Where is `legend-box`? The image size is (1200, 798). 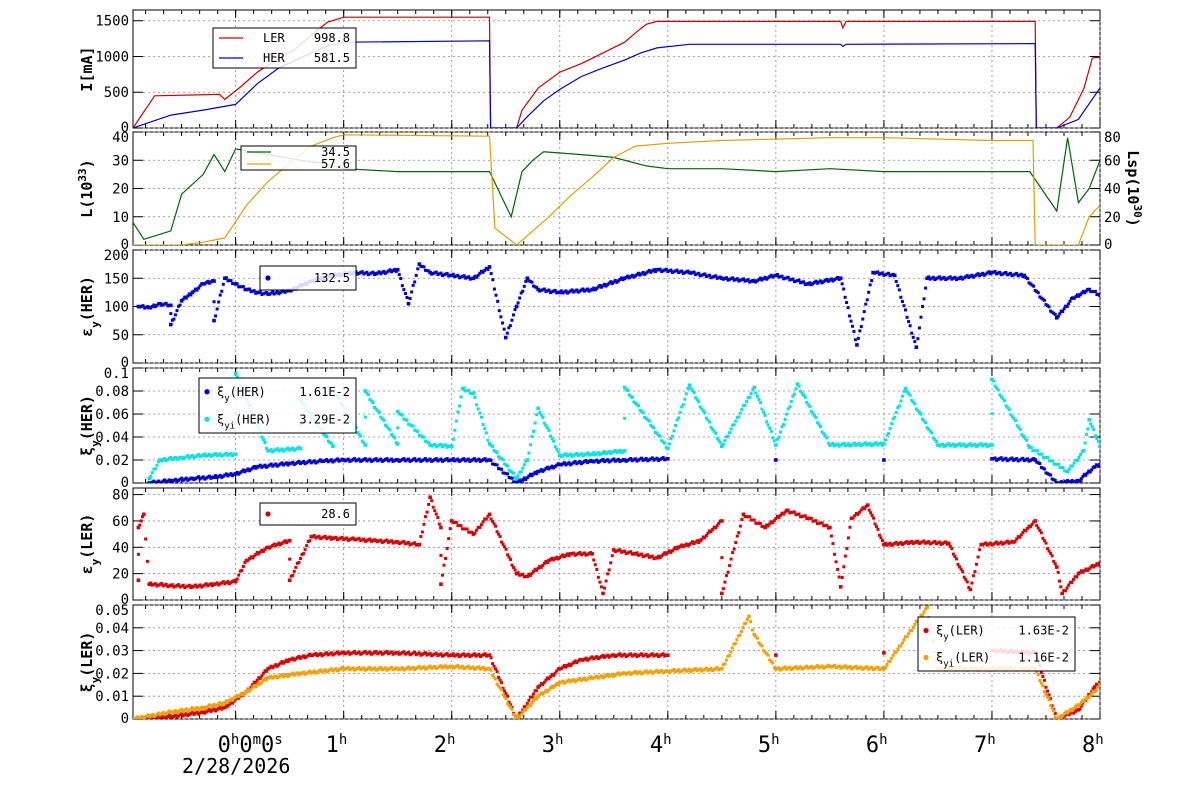 legend-box is located at coordinates (308, 514).